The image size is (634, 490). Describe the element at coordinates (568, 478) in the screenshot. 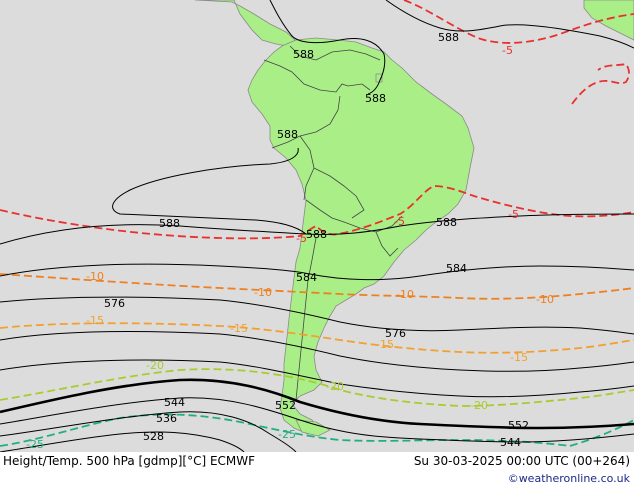

I see `credit-link: ©weatheronline.co.uk` at that location.